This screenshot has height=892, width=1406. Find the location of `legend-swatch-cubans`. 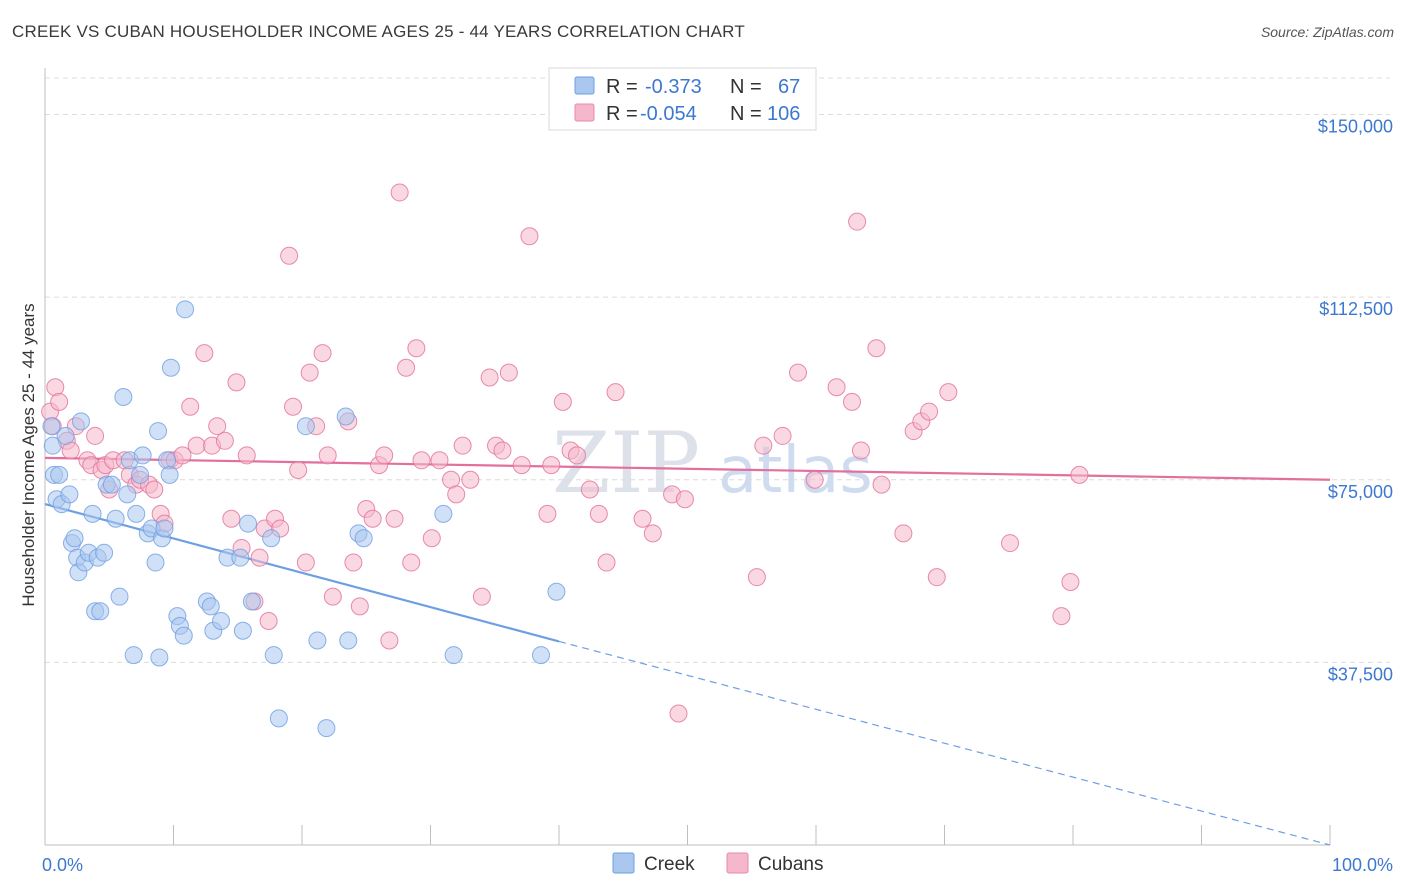

legend-swatch-cubans is located at coordinates (584, 112).